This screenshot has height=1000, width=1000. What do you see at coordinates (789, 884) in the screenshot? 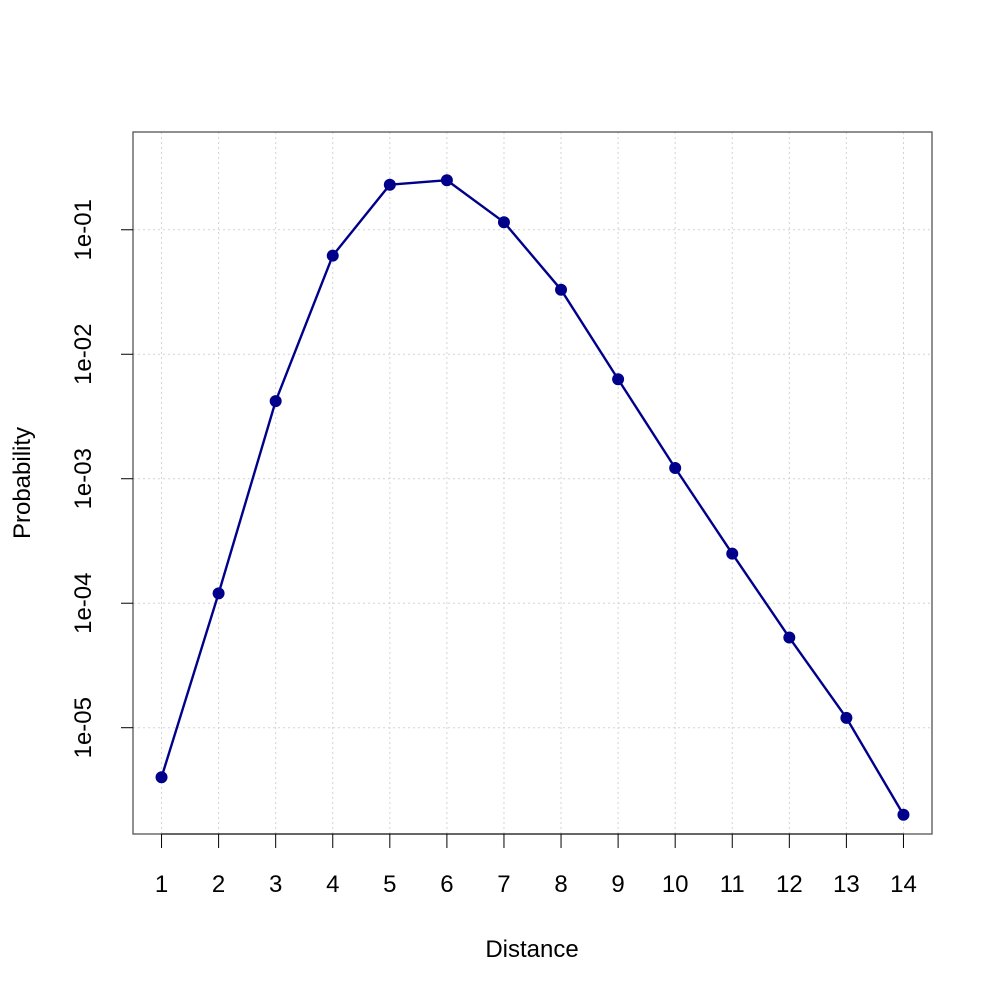
I see `x-tick-label: 12` at bounding box center [789, 884].